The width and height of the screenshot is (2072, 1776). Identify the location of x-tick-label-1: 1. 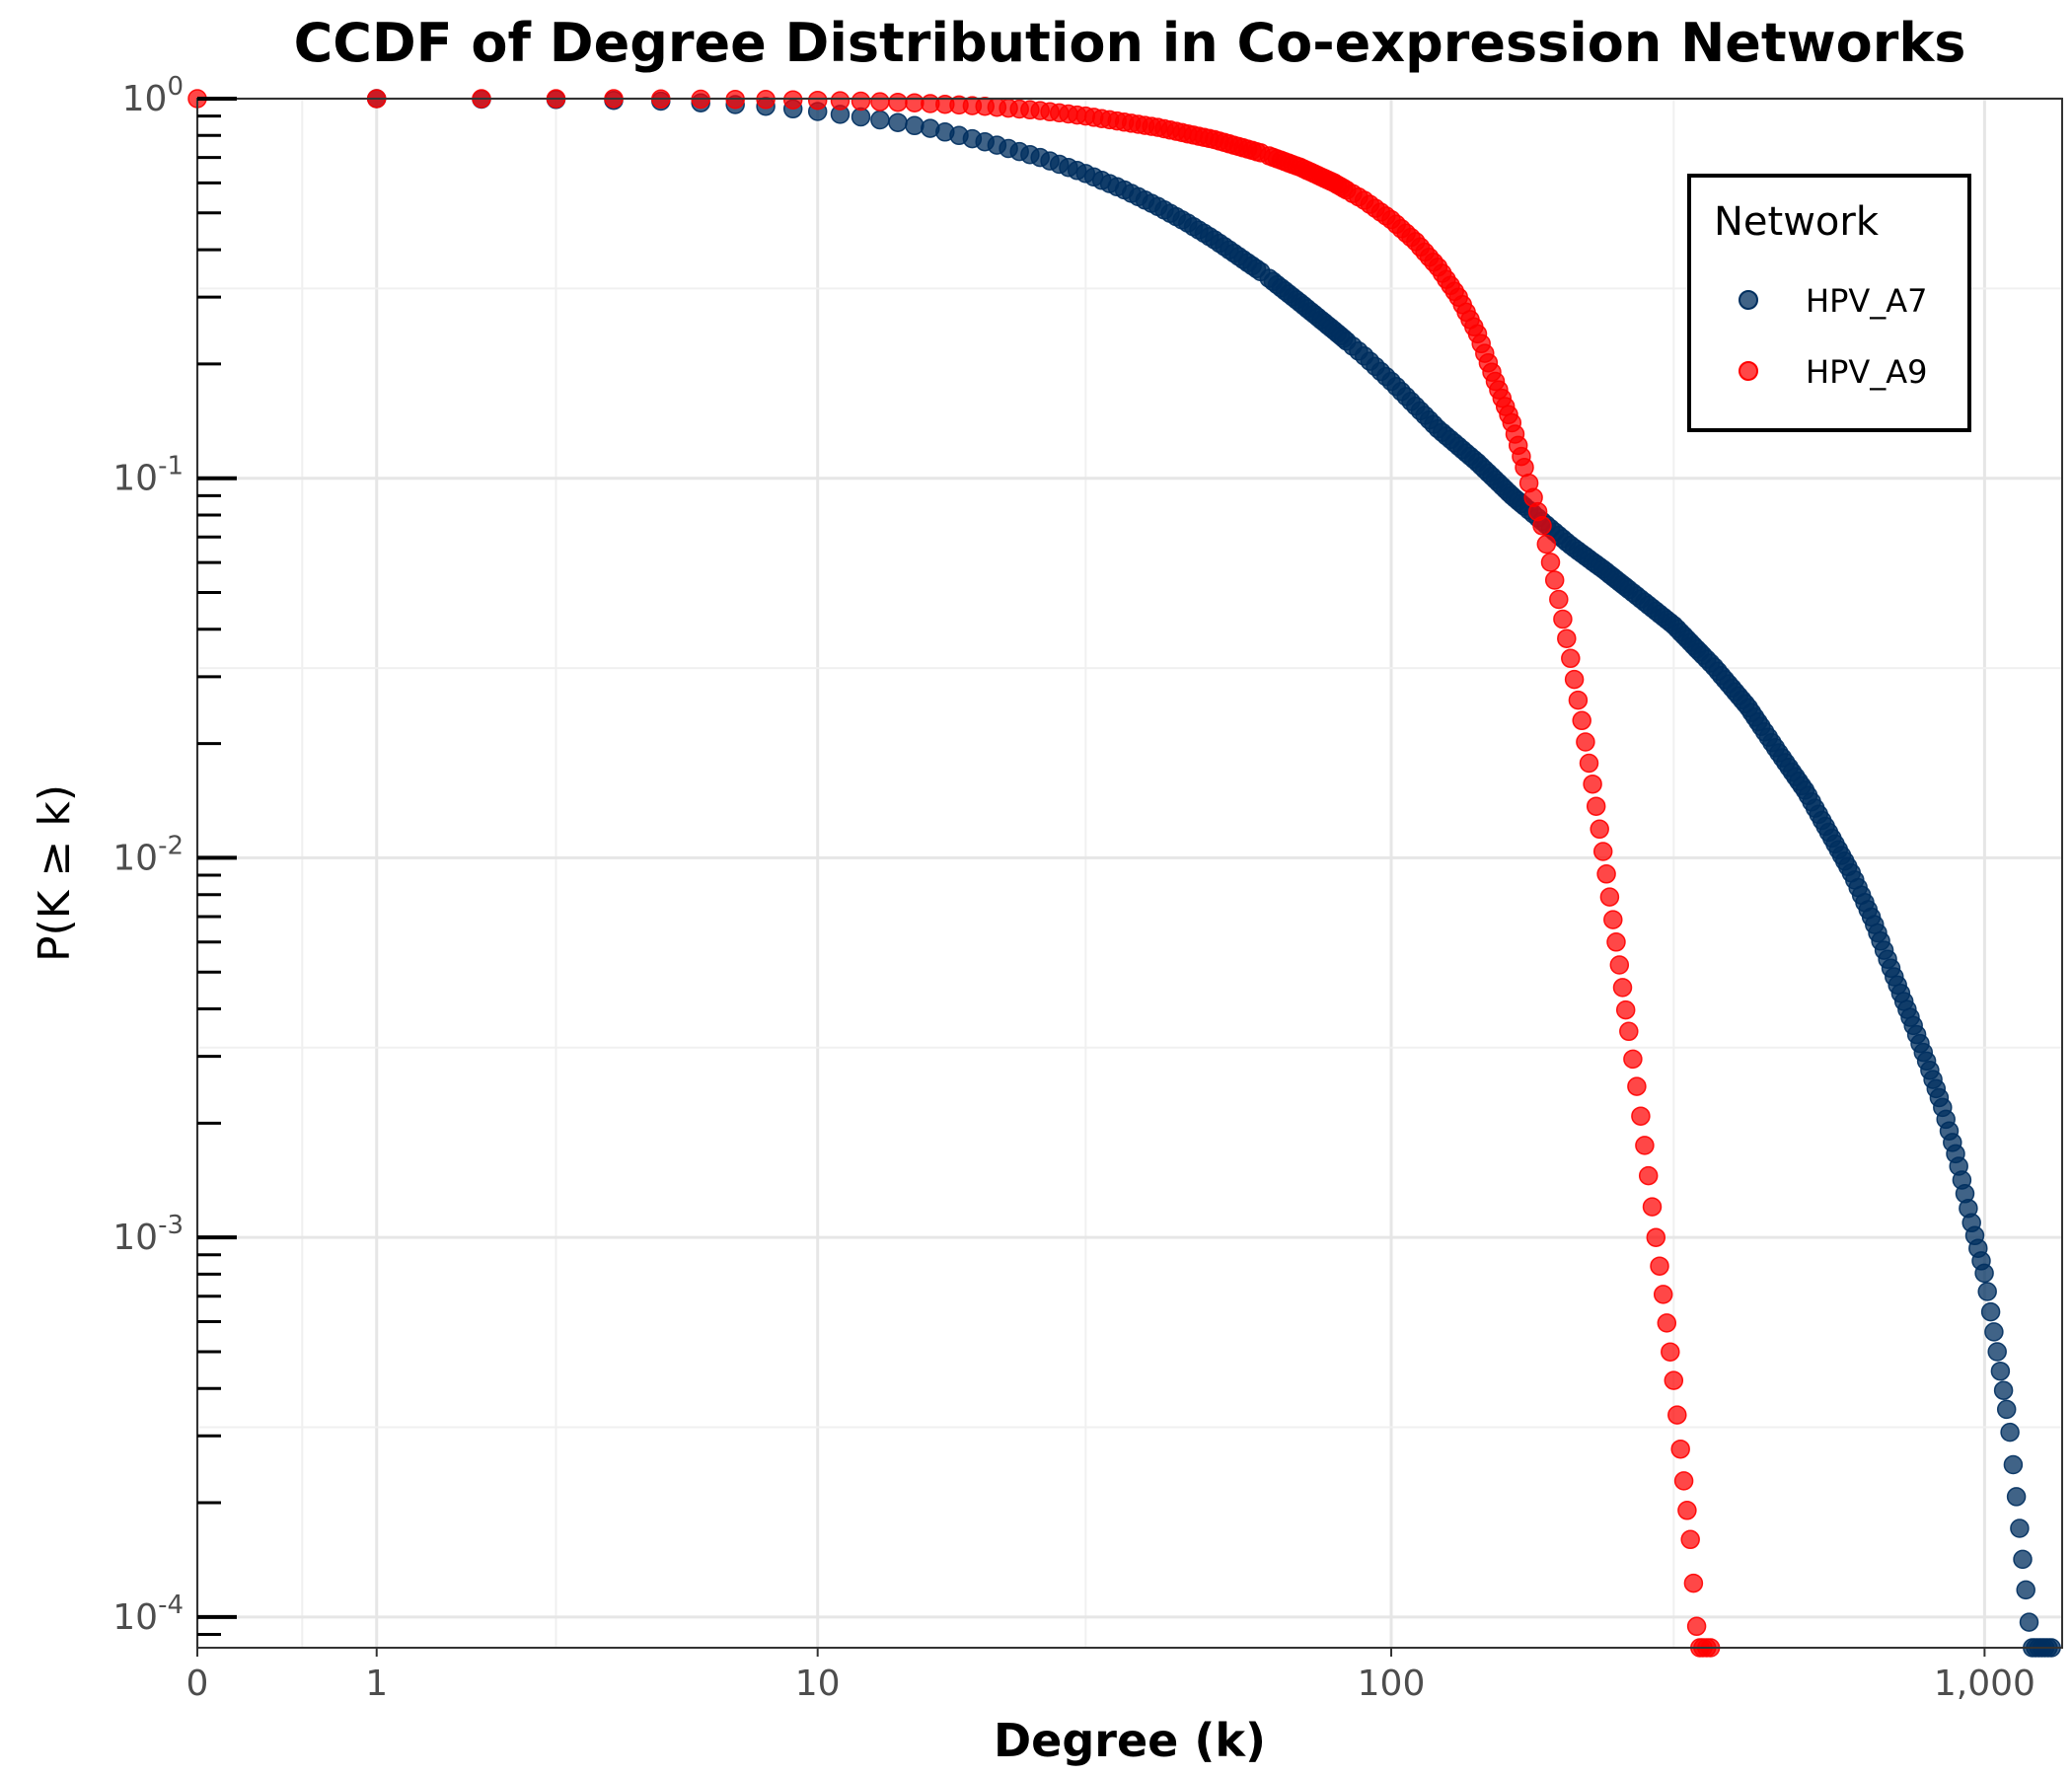
(377, 1684).